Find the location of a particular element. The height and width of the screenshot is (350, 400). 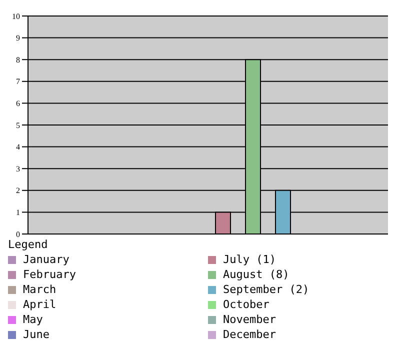

legend-label: September (2) is located at coordinates (266, 289).